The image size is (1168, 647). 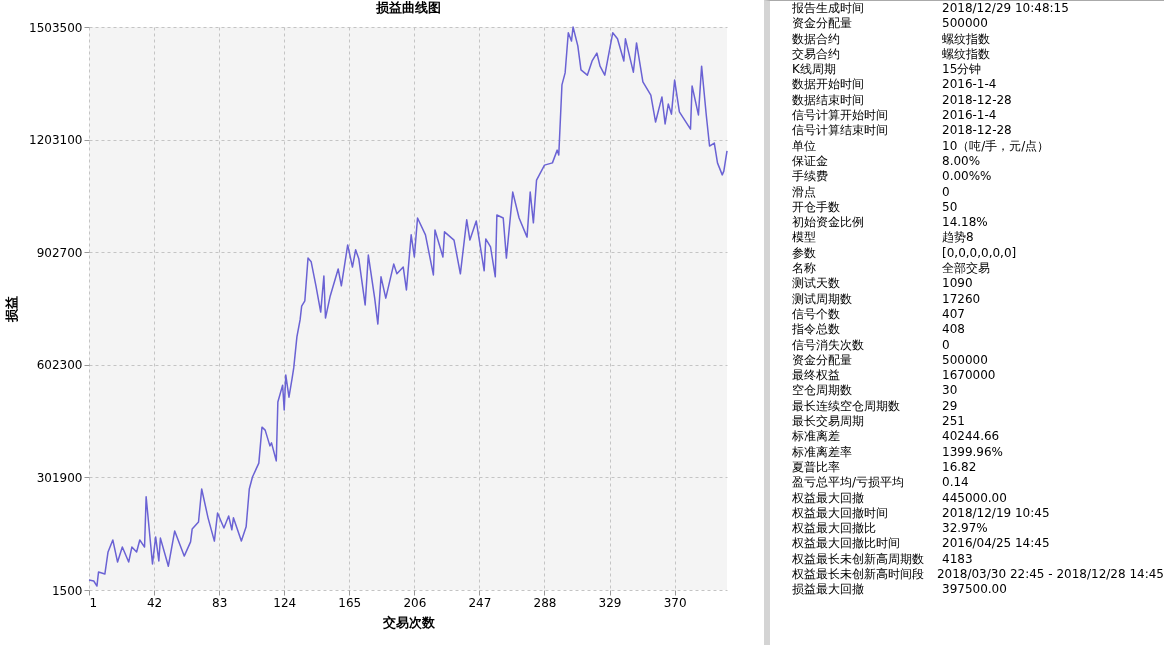 I want to click on text: 17260, so click(x=961, y=299).